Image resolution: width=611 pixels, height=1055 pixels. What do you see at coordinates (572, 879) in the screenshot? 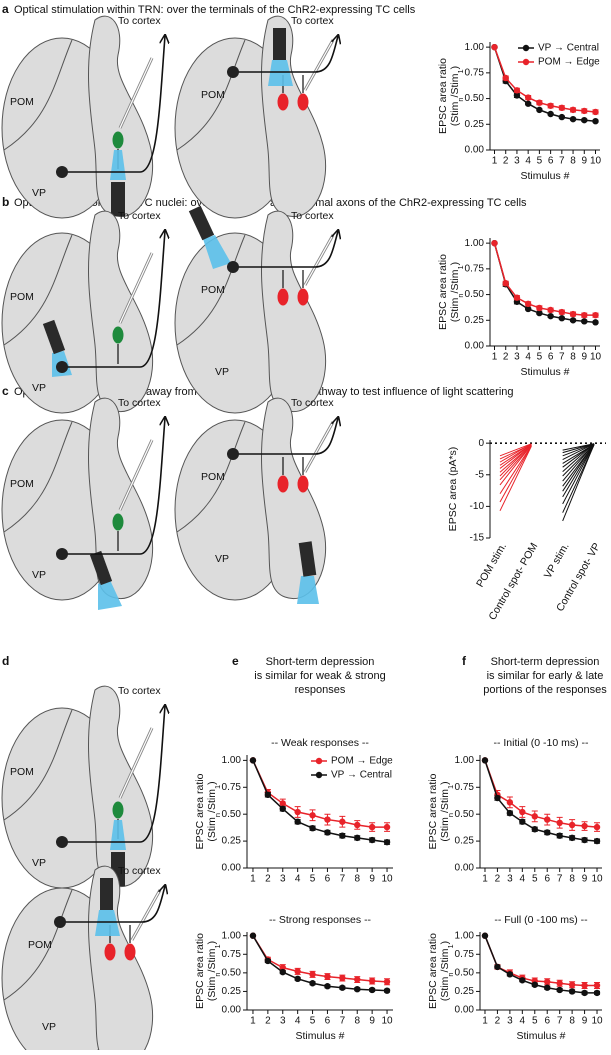
I see `x-tick-label: 8` at bounding box center [572, 879].